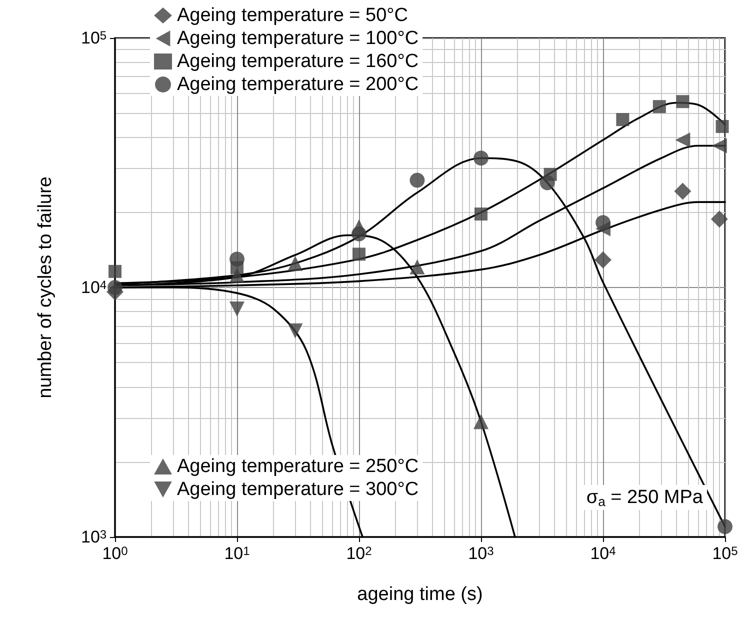 This screenshot has width=747, height=632. What do you see at coordinates (298, 38) in the screenshot?
I see `legend-label: Ageing temperature = 100°C` at bounding box center [298, 38].